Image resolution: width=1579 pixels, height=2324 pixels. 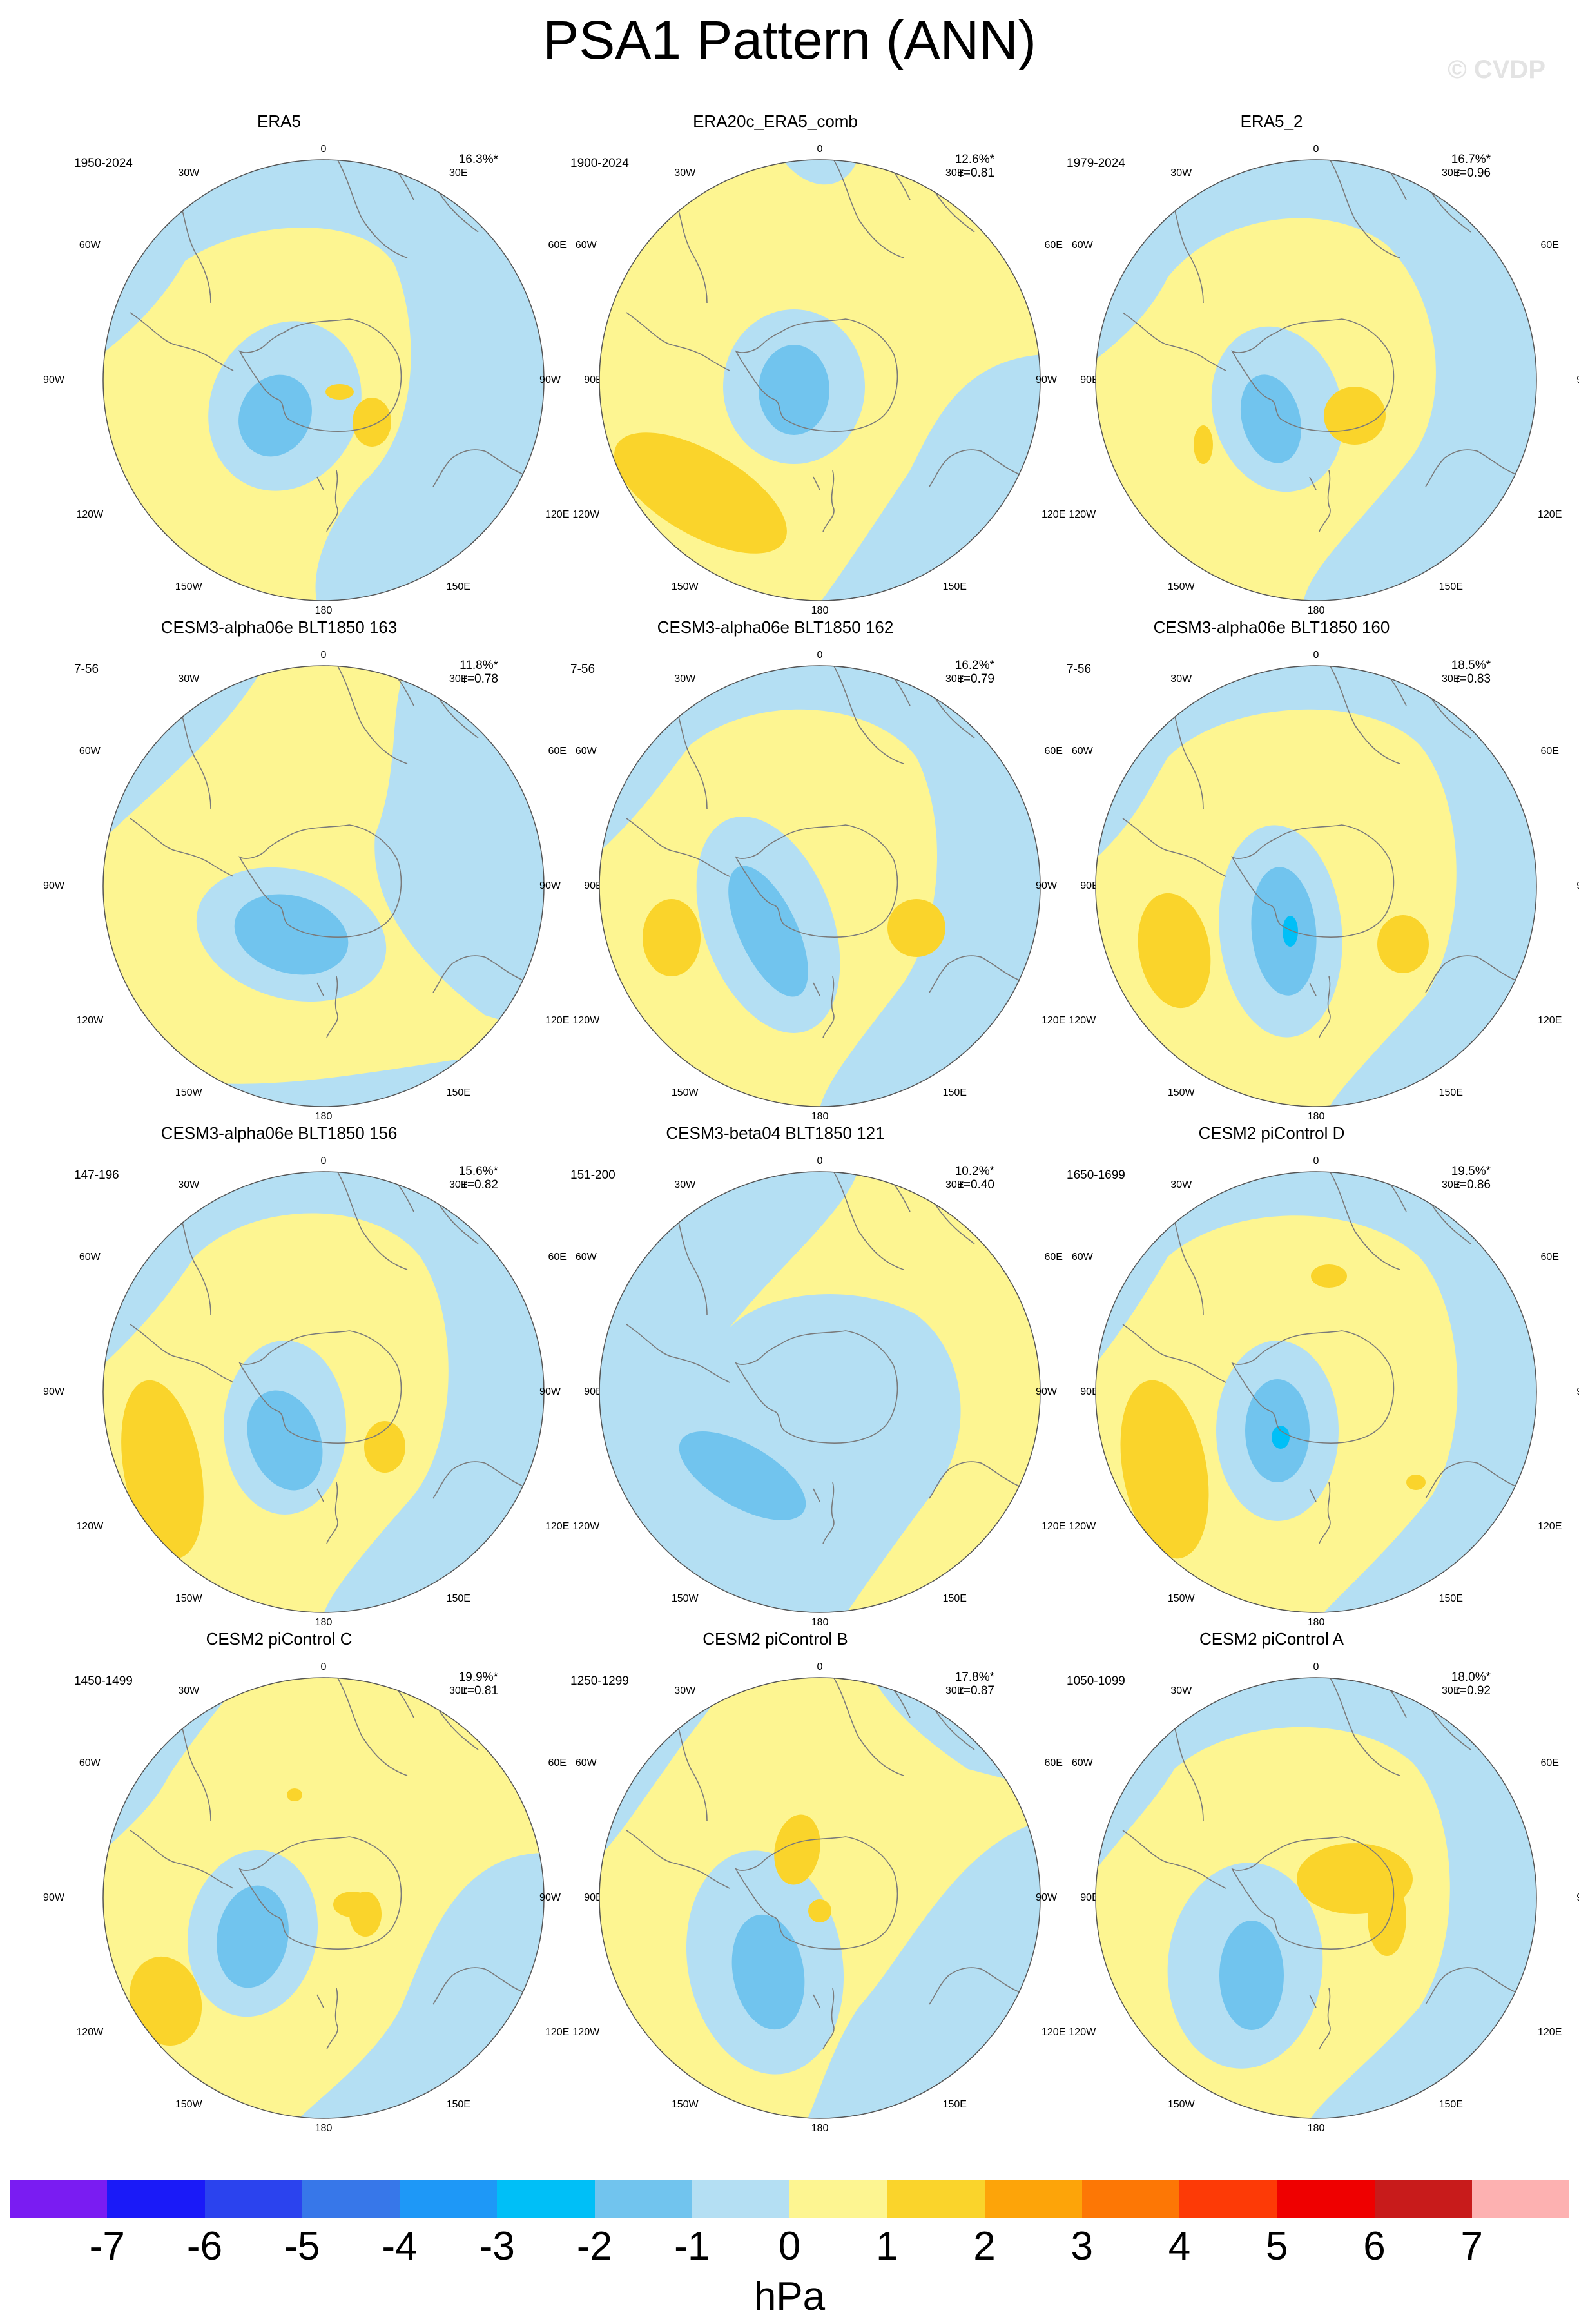 What do you see at coordinates (1473, 173) in the screenshot?
I see `pattern-correlation: r=0.96` at bounding box center [1473, 173].